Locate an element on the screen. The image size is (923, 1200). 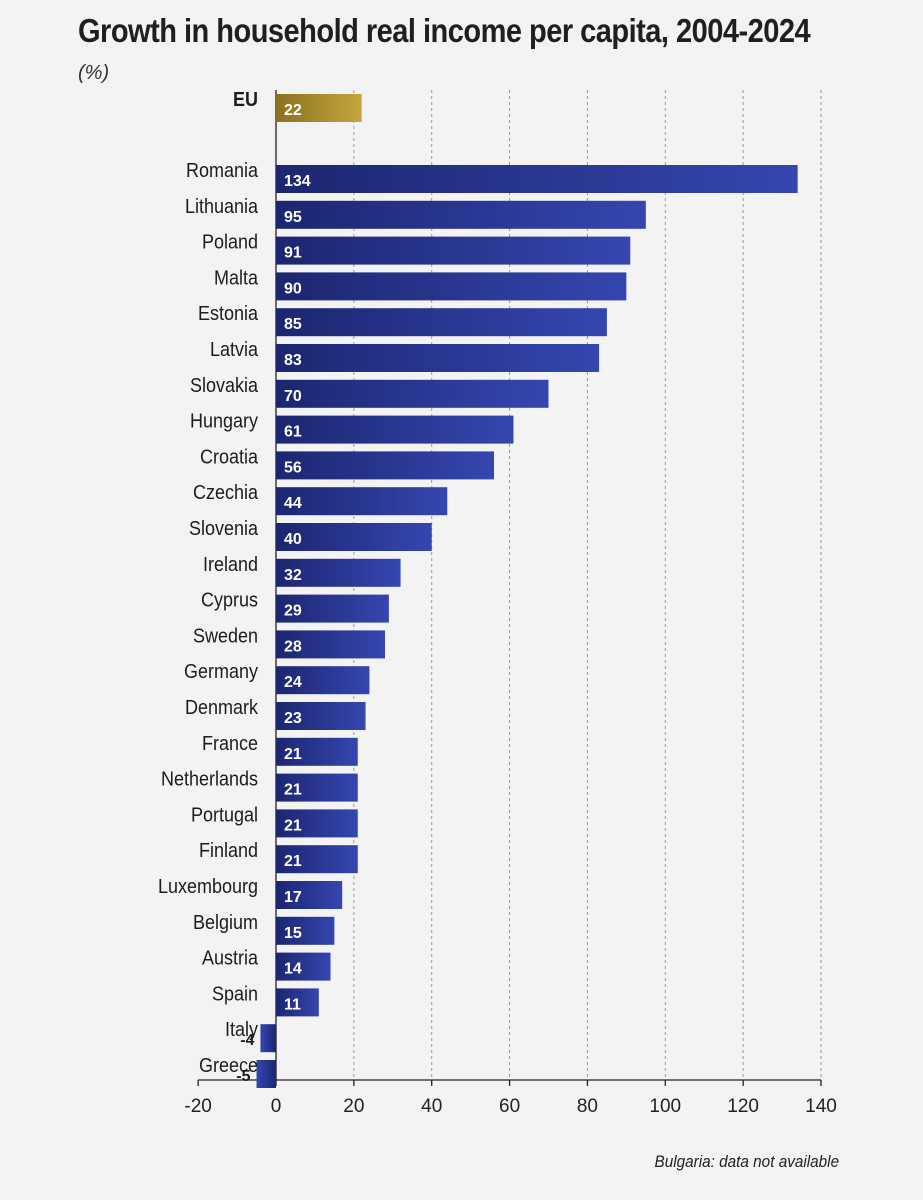
category-label: Netherlands is located at coordinates (209, 780).